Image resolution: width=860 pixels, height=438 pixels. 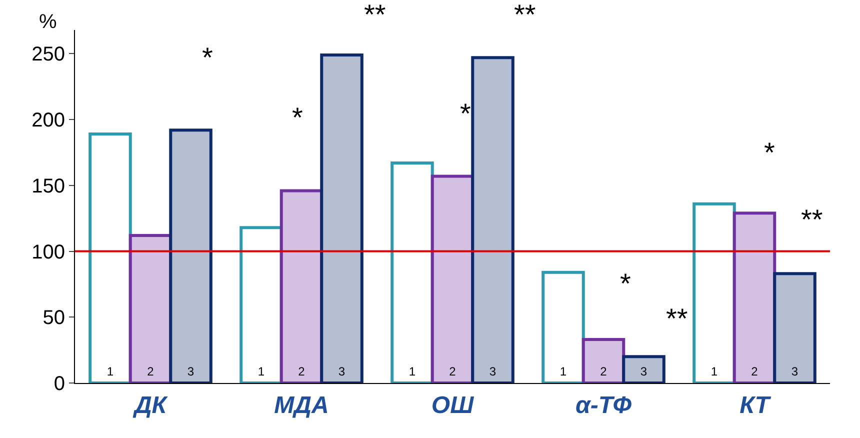 I want to click on y-tick-label: 250, so click(x=48, y=55).